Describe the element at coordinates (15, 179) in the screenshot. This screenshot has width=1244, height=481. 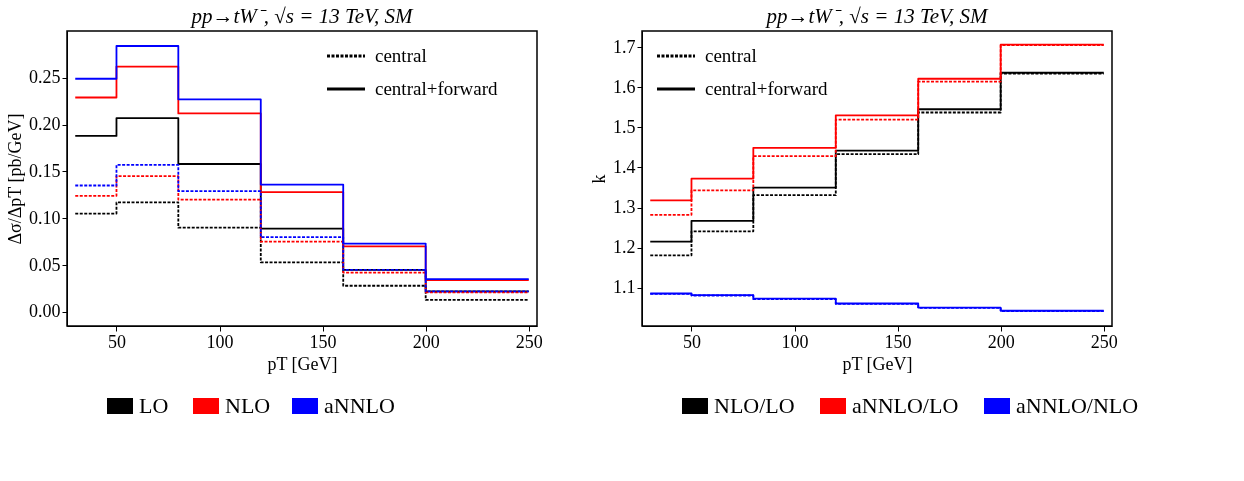
I see `y-axis-title: Δσ/ΔpT [pb/GeV]` at that location.